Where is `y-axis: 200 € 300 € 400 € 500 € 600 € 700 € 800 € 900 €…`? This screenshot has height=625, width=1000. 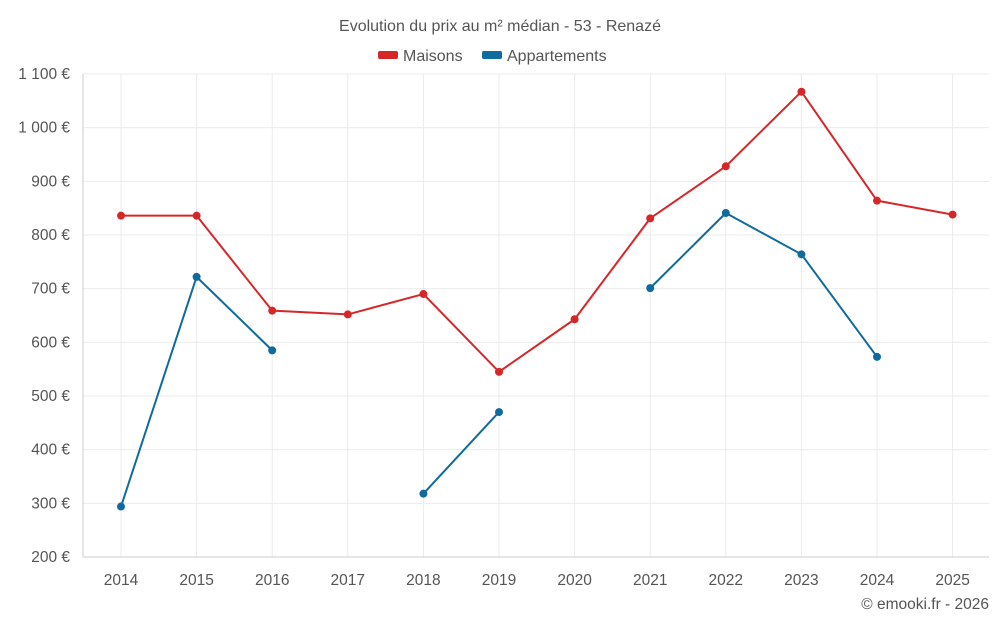 y-axis: 200 € 300 € 400 € 500 € 600 € 700 € 800 € 900 €… is located at coordinates (51, 316).